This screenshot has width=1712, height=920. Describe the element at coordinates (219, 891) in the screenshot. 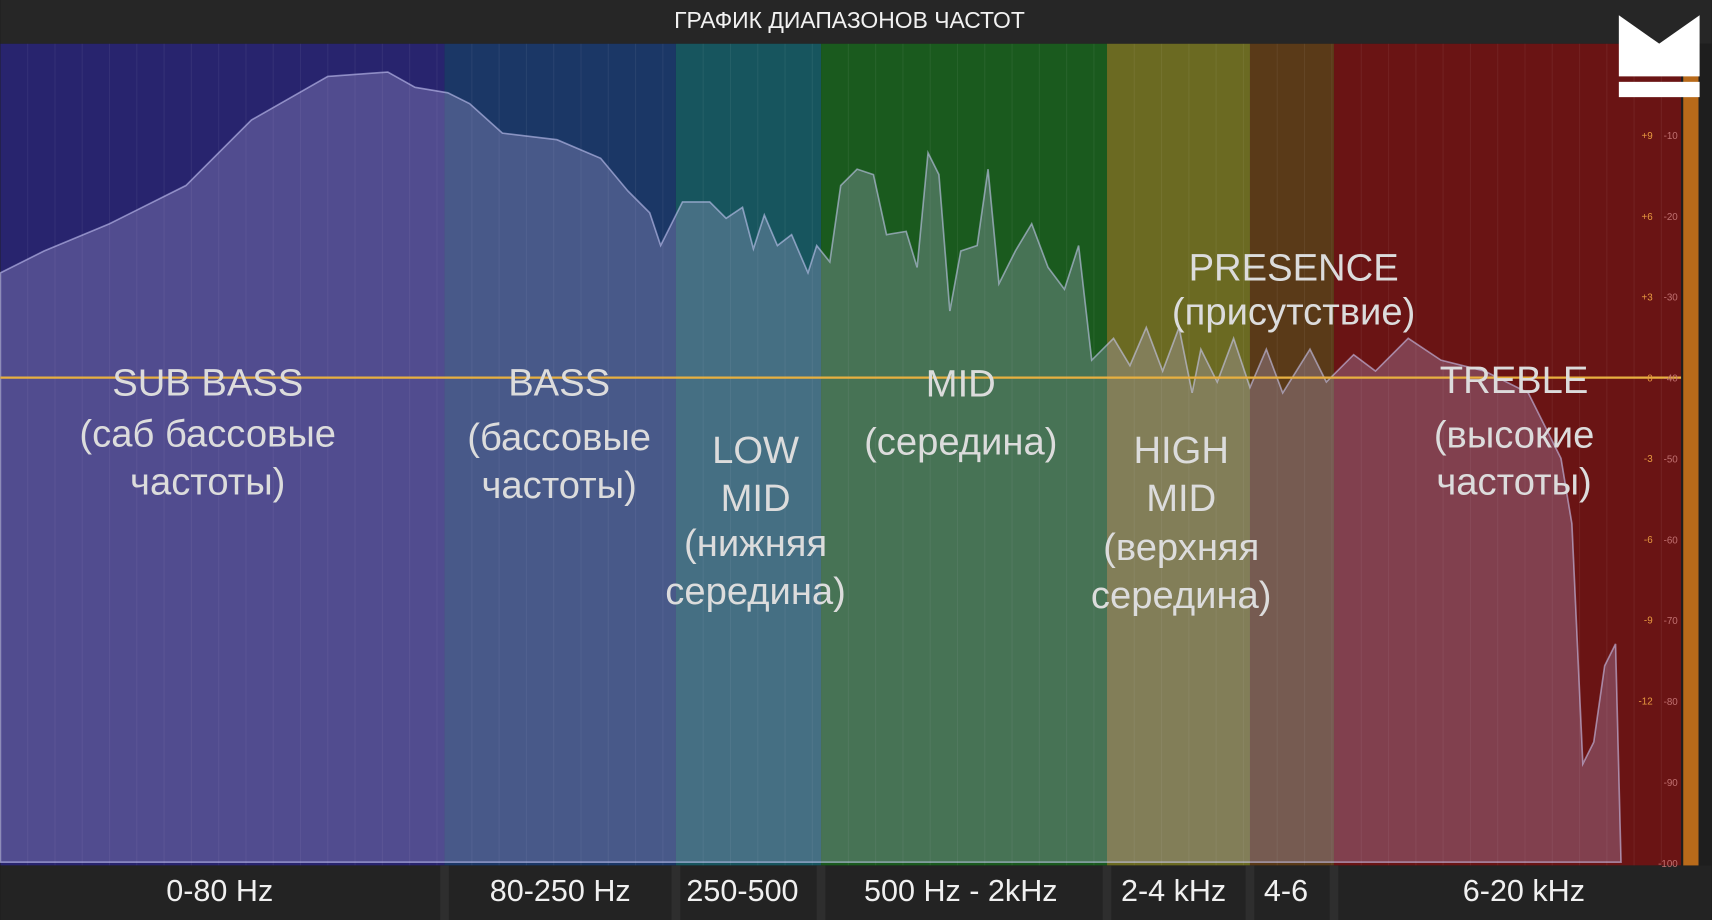

I see `range-label: 0-80 Hz` at that location.